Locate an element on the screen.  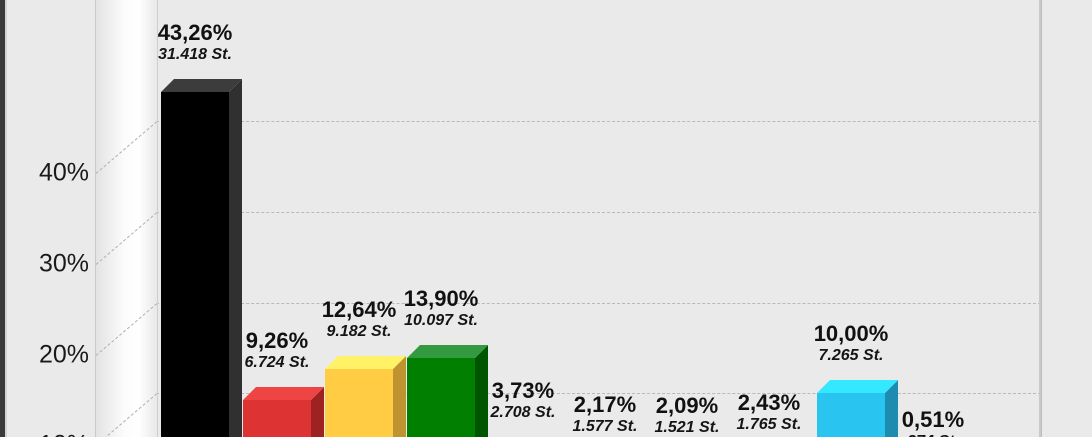
bar-percent-label: 2,43% is located at coordinates (769, 402).